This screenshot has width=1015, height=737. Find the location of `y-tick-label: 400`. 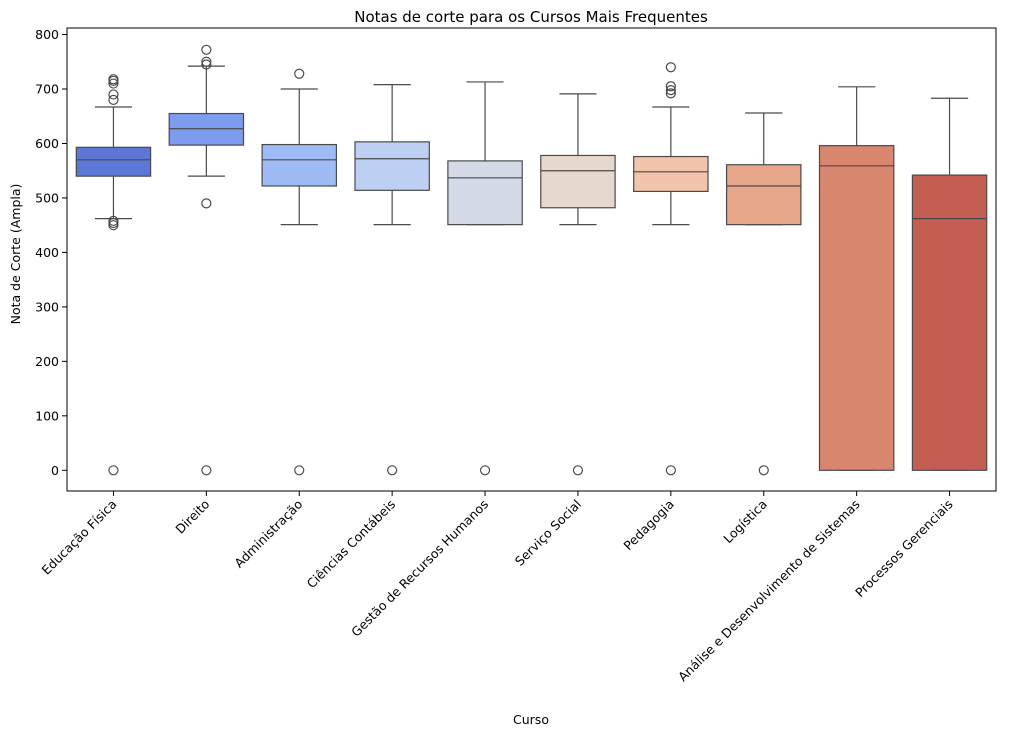

y-tick-label: 400 is located at coordinates (47, 252).